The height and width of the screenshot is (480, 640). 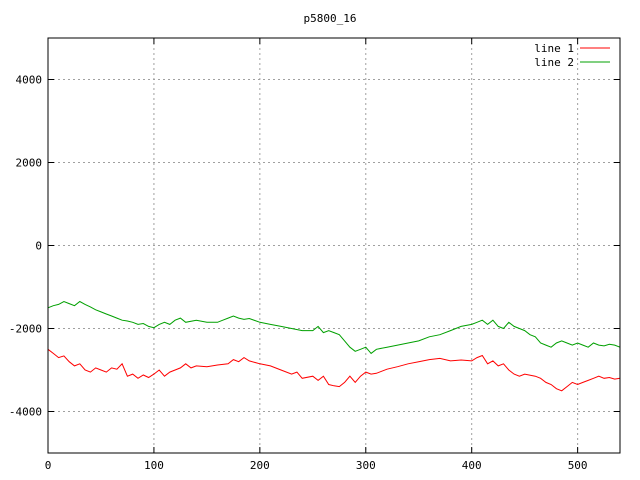 I want to click on y-tick-label: 4000, so click(x=29, y=80).